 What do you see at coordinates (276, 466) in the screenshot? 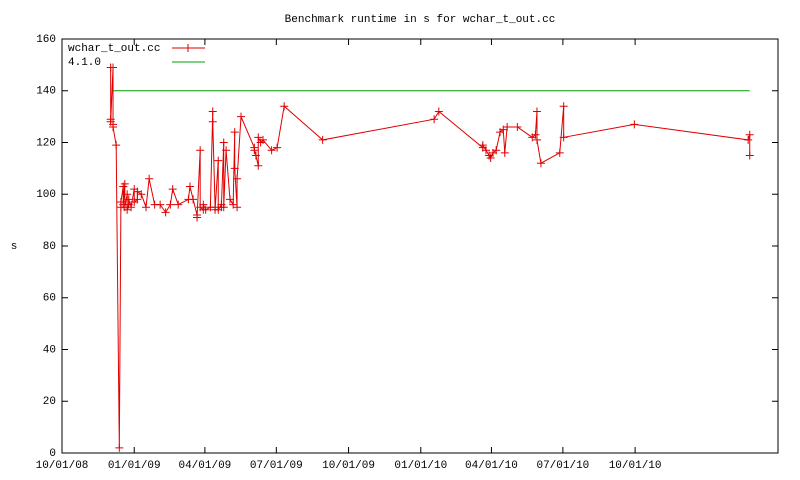
I see `x-tick-label: 07/01/09` at bounding box center [276, 466].